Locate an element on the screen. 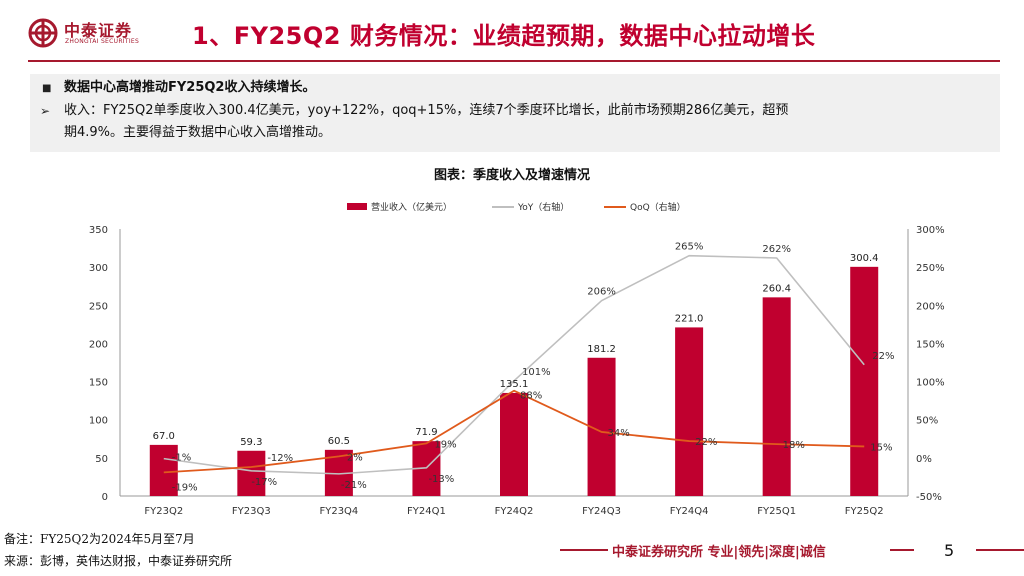 Image resolution: width=1024 pixels, height=576 pixels. legend-yoy-label: YoY（右轴） is located at coordinates (543, 207).